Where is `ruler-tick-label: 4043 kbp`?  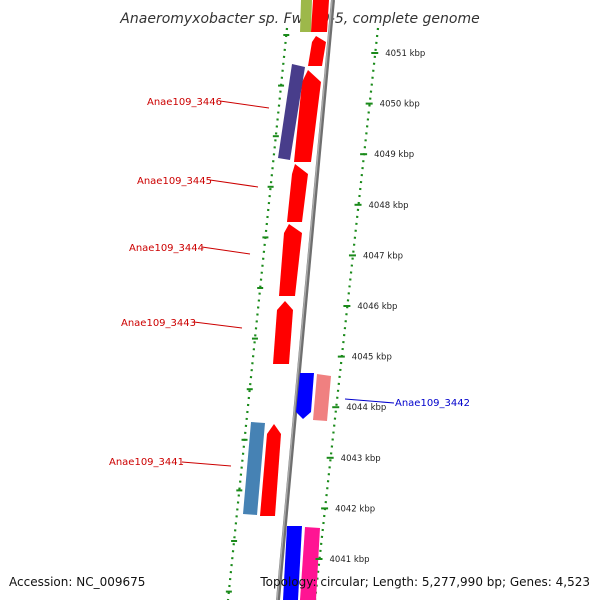 ruler-tick-label: 4043 kbp is located at coordinates (361, 459).